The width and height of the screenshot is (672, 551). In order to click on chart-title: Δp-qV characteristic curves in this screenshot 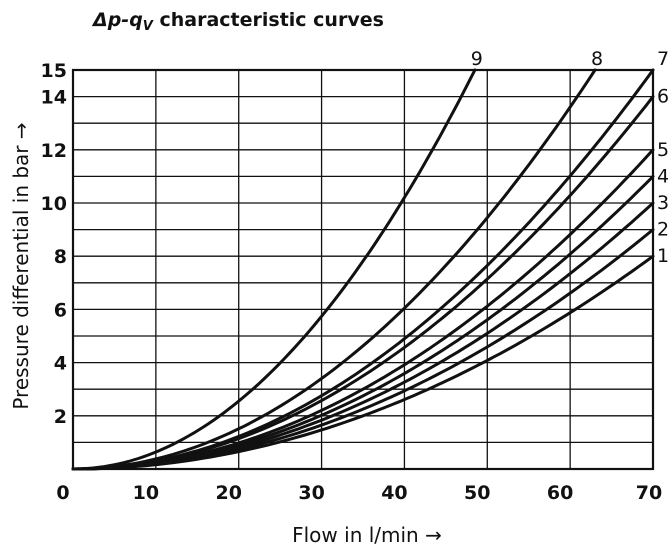, I will do `click(237, 21)`.